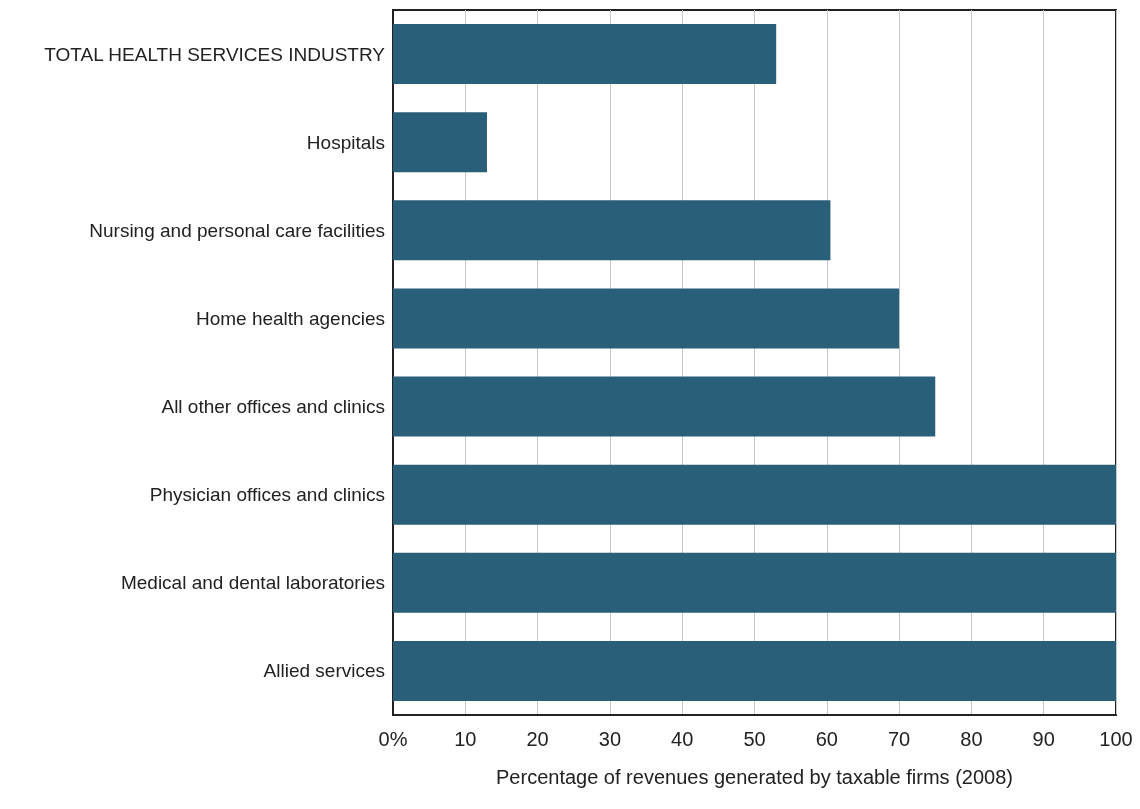  I want to click on x-tick-label: 20, so click(537, 739).